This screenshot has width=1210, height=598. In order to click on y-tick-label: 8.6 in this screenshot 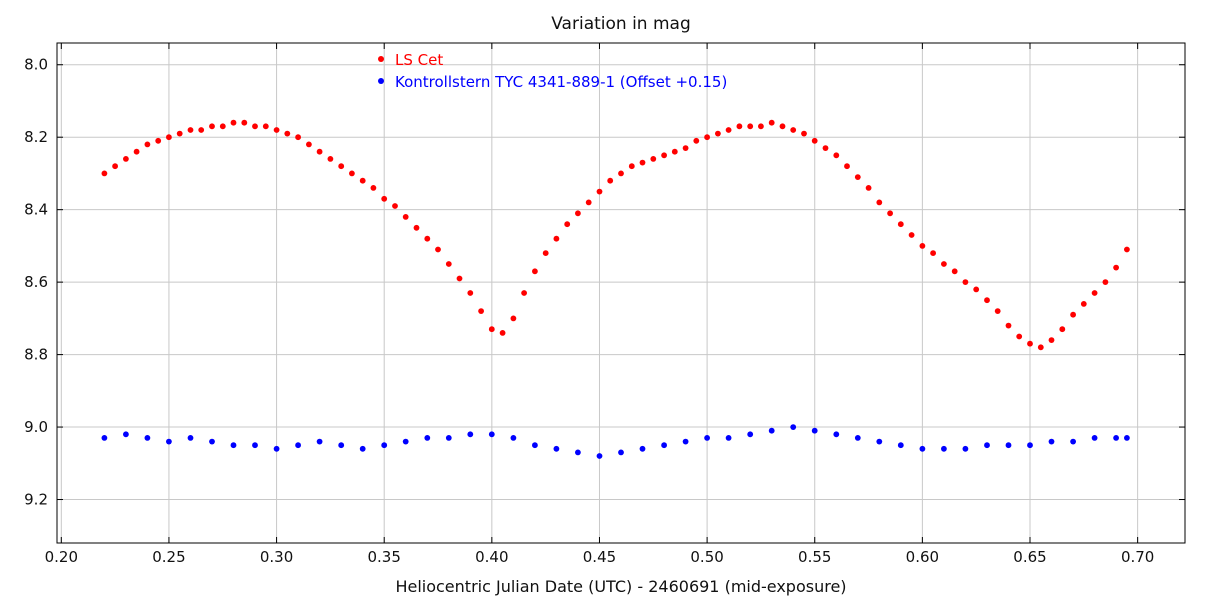, I will do `click(36, 282)`.